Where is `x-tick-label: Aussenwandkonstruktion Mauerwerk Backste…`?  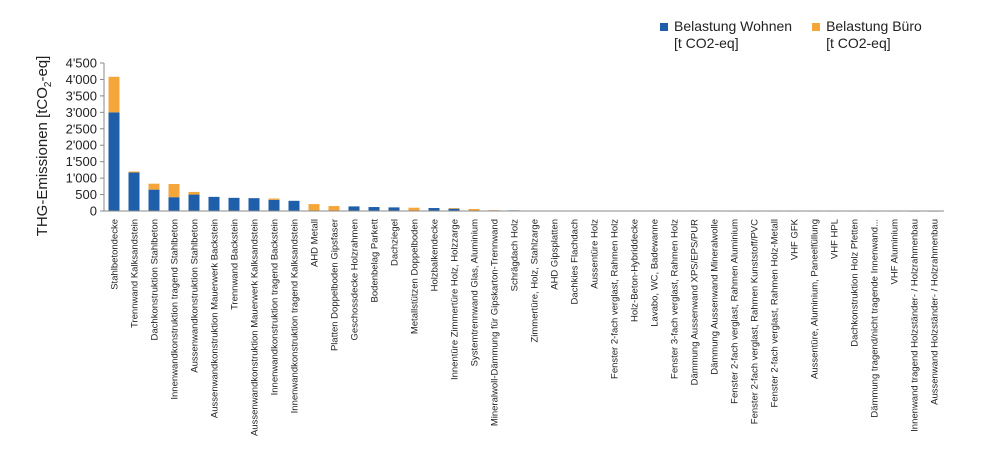 x-tick-label: Aussenwandkonstruktion Mauerwerk Backste… is located at coordinates (215, 318).